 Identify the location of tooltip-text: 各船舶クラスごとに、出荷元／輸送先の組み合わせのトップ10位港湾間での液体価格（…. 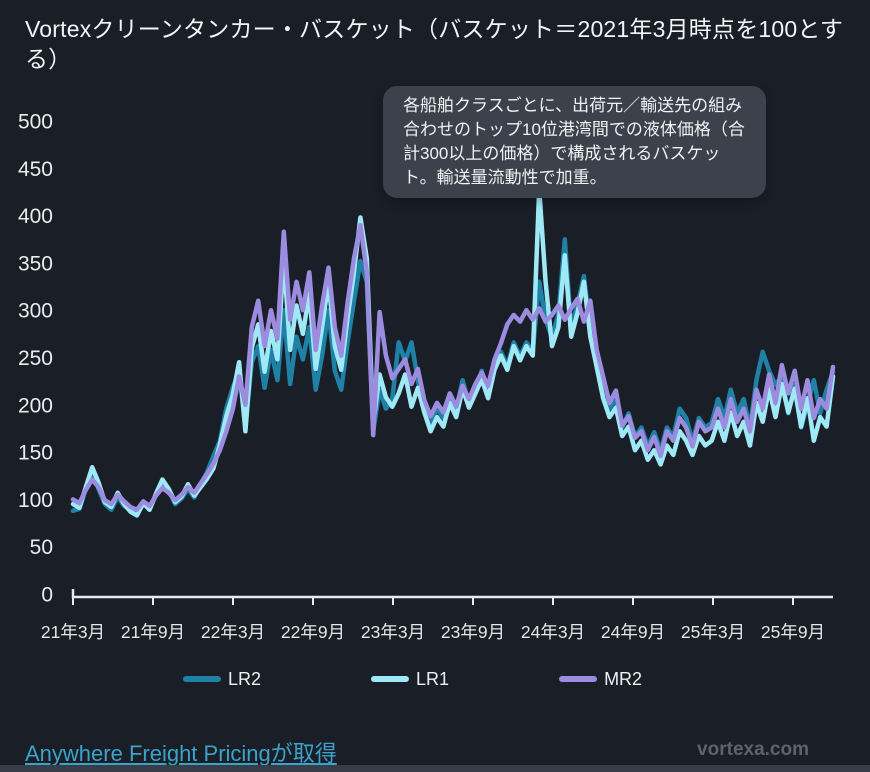
(574, 141).